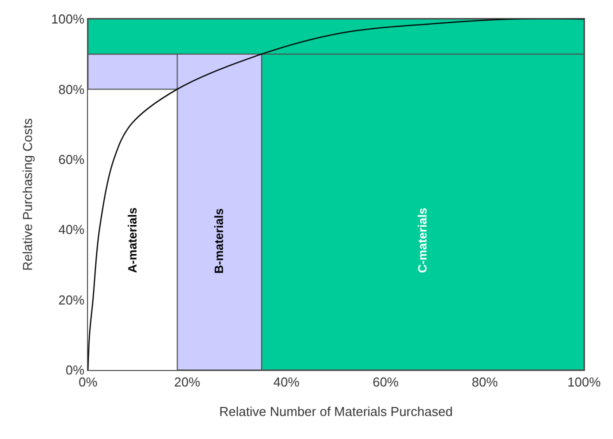 The image size is (613, 439). What do you see at coordinates (423, 240) in the screenshot?
I see `band-label: C-materials` at bounding box center [423, 240].